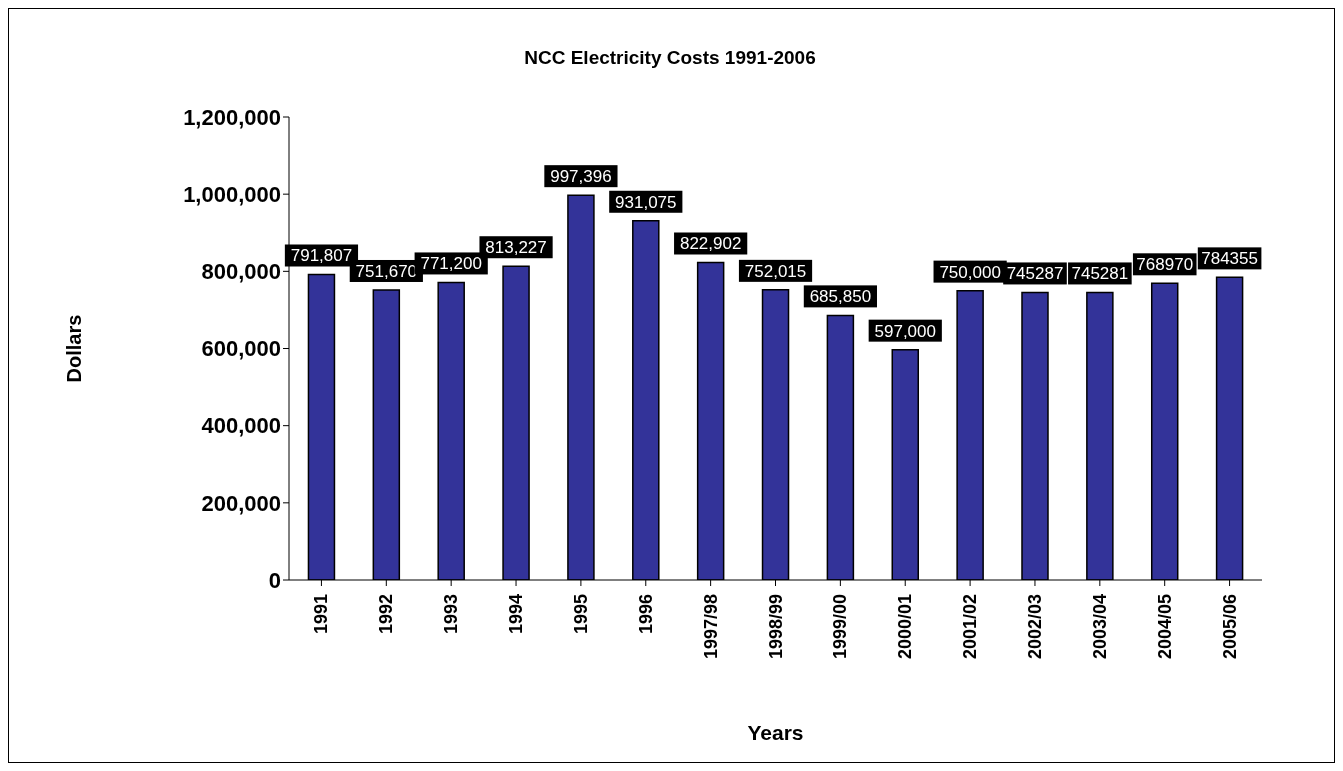 Image resolution: width=1343 pixels, height=771 pixels. What do you see at coordinates (710, 244) in the screenshot?
I see `data-label: 822,902` at bounding box center [710, 244].